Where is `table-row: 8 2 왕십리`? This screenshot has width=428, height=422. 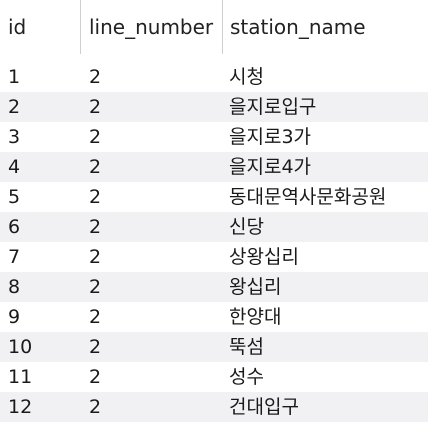 table-row: 8 2 왕십리 is located at coordinates (214, 287).